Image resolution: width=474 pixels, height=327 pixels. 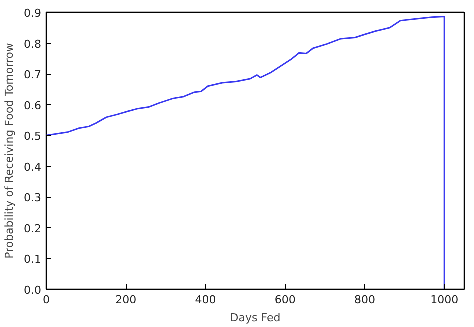 What do you see at coordinates (33, 167) in the screenshot?
I see `y-tick-label: 0.4` at bounding box center [33, 167].